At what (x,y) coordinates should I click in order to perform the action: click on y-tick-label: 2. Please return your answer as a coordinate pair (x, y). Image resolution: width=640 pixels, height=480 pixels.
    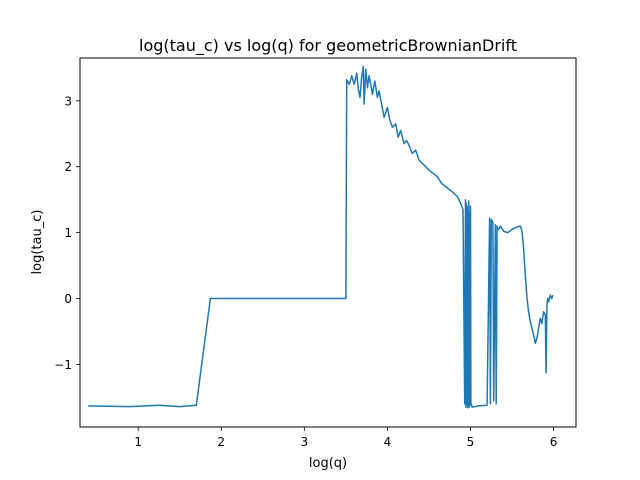
    Looking at the image, I should click on (68, 167).